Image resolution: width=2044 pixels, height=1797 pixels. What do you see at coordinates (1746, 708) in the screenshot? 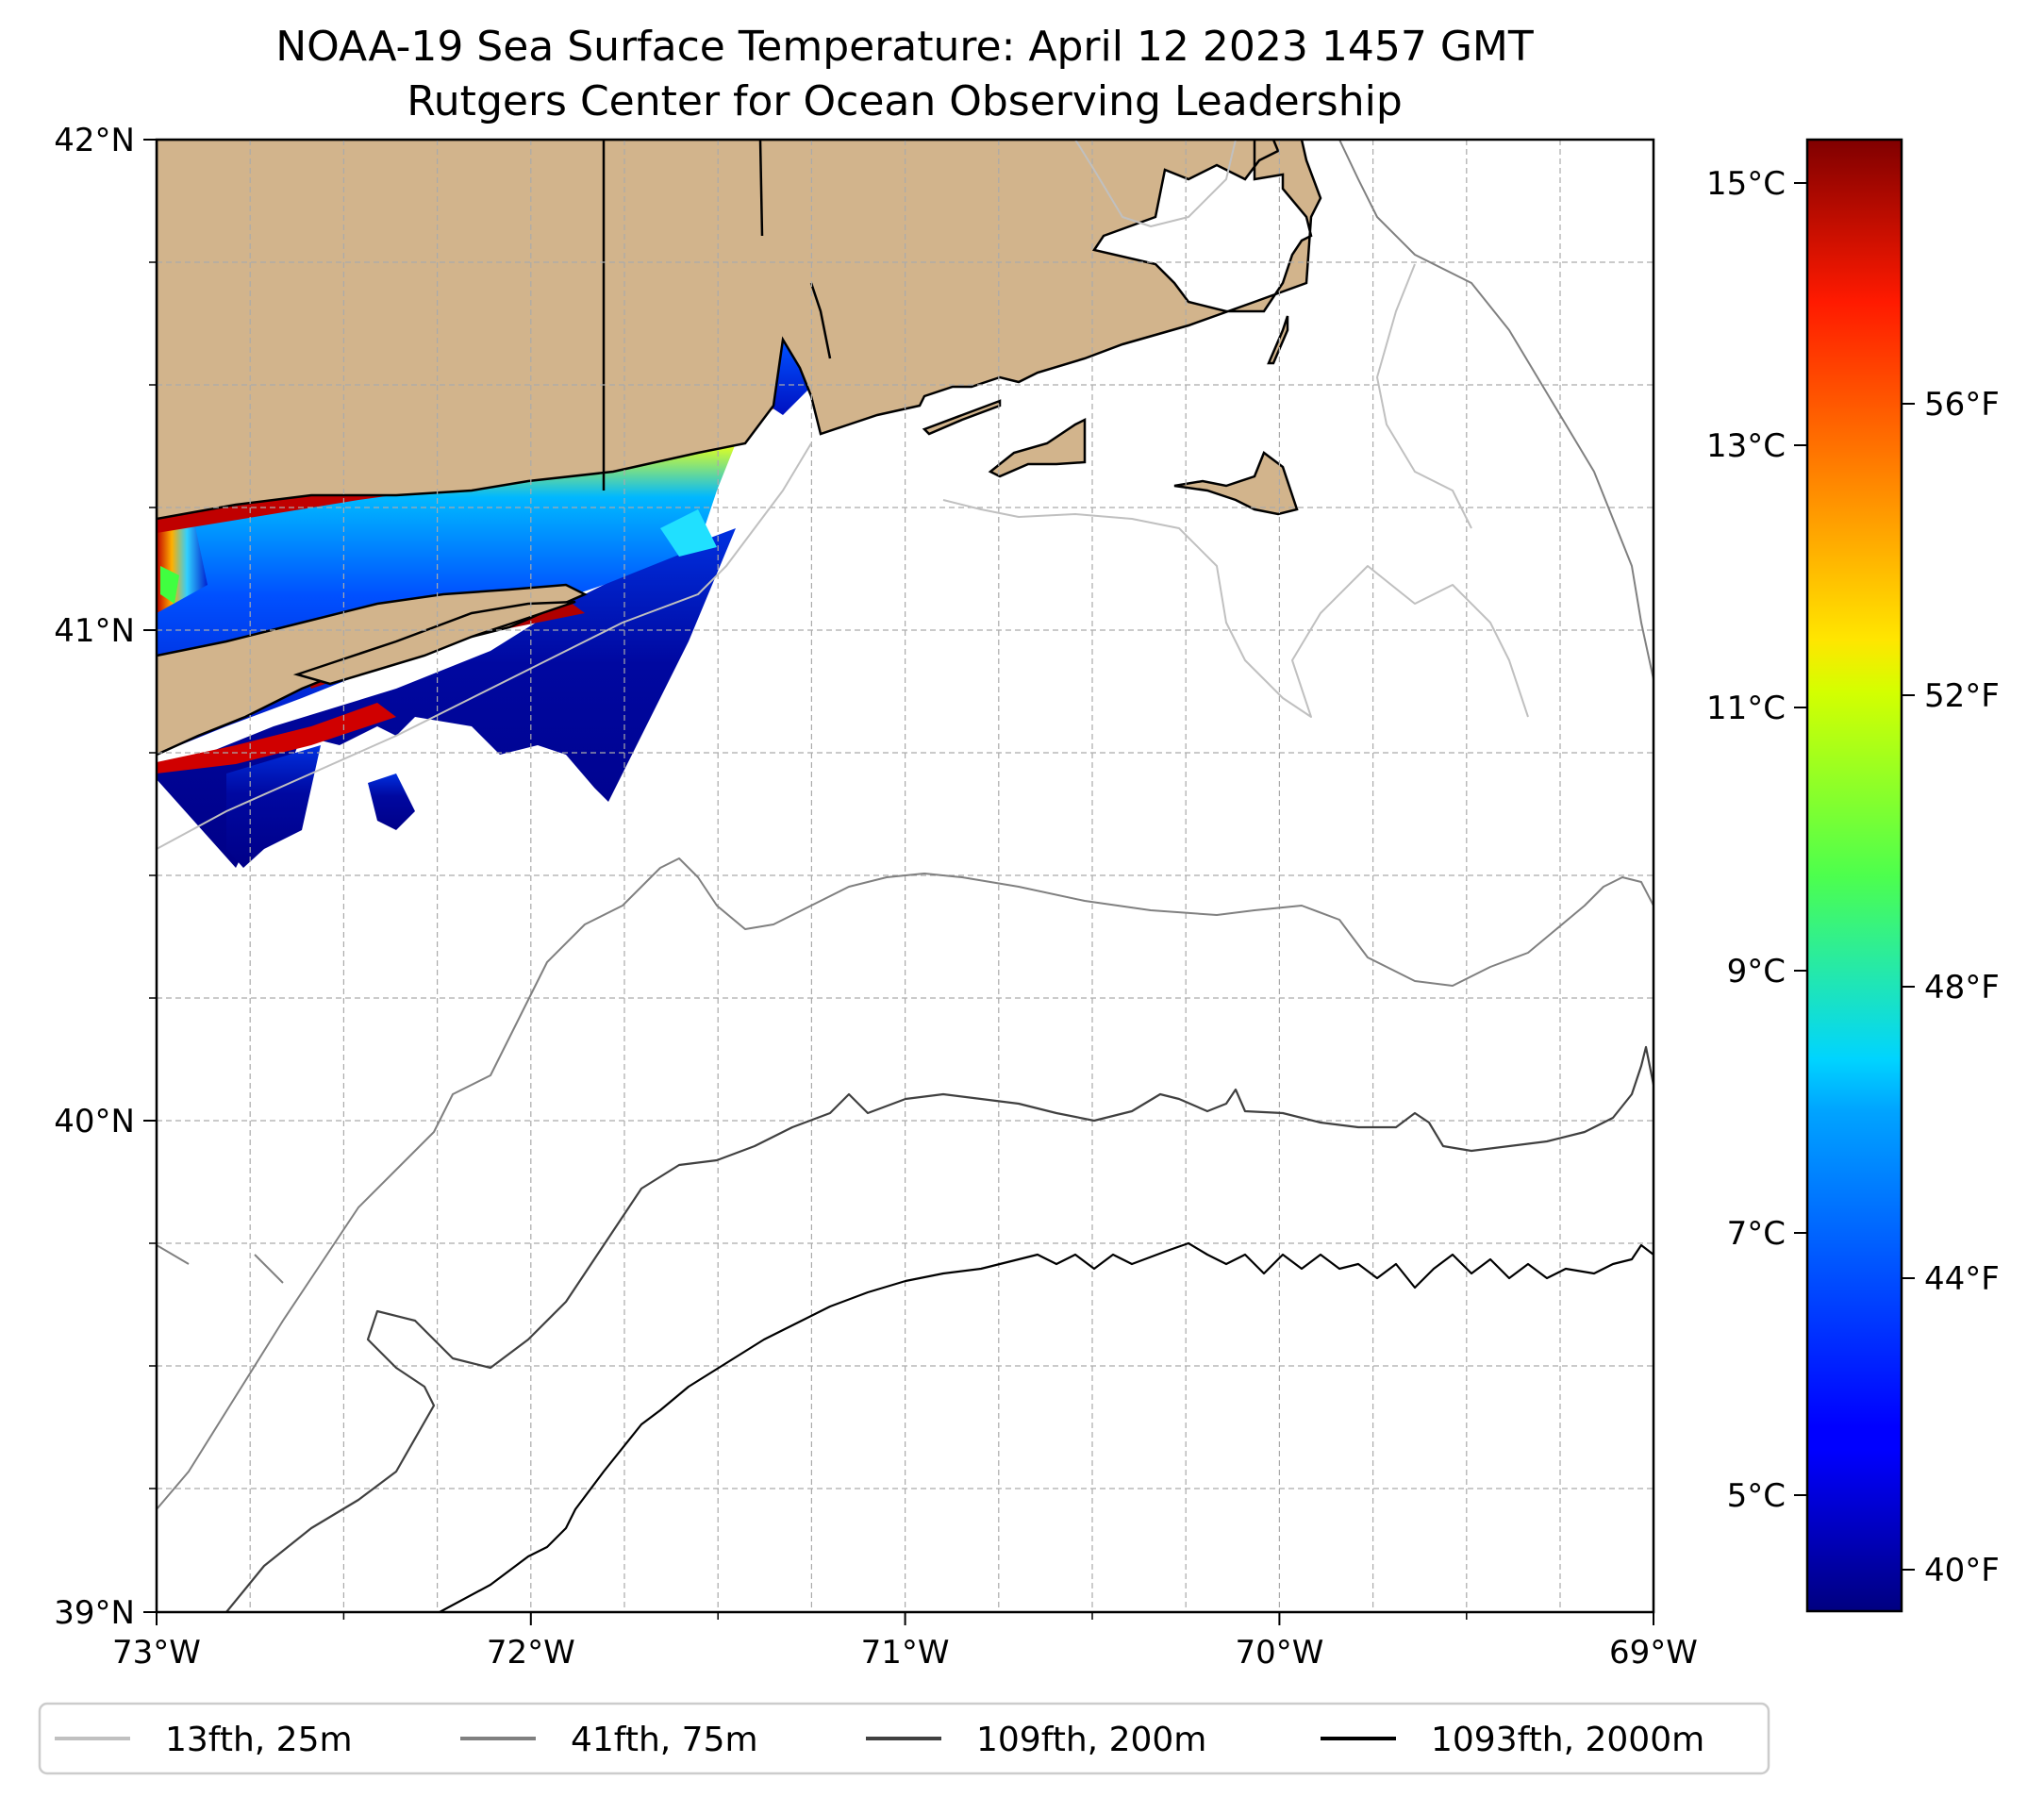
I see `colorbar-celsius-label: 11°C` at bounding box center [1746, 708].